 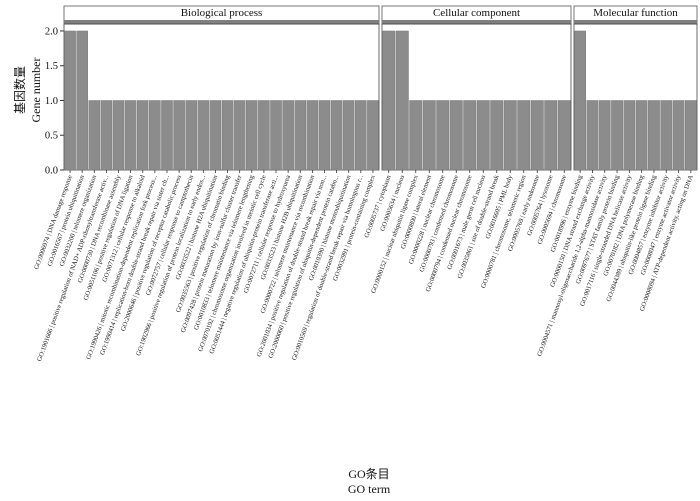 I want to click on x-axis-title-cn: GO条目, so click(x=368, y=474).